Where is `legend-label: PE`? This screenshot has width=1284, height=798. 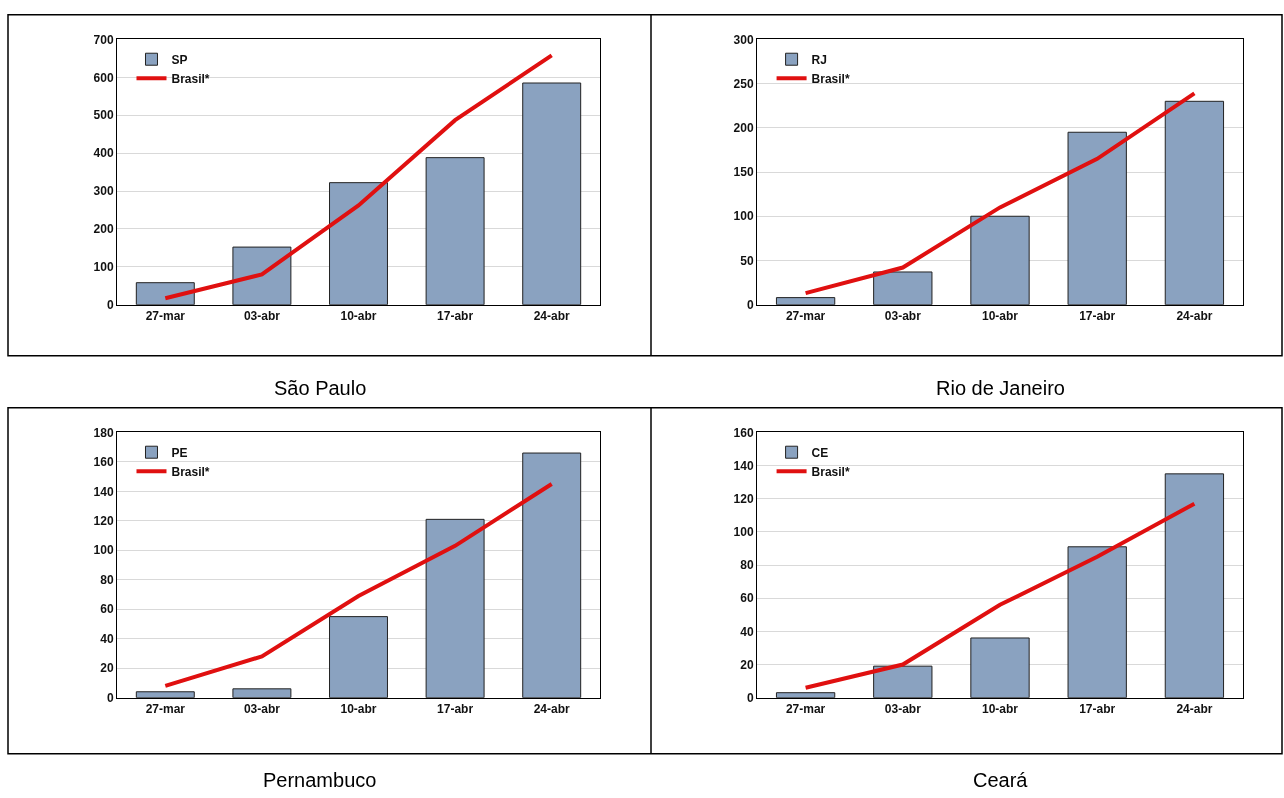 legend-label: PE is located at coordinates (179, 452).